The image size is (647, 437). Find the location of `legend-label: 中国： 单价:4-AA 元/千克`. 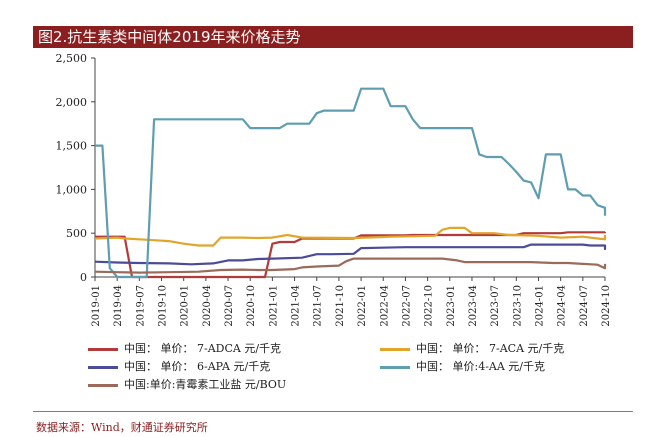

legend-label: 中国： 单价:4-AA 元/千克 is located at coordinates (481, 366).